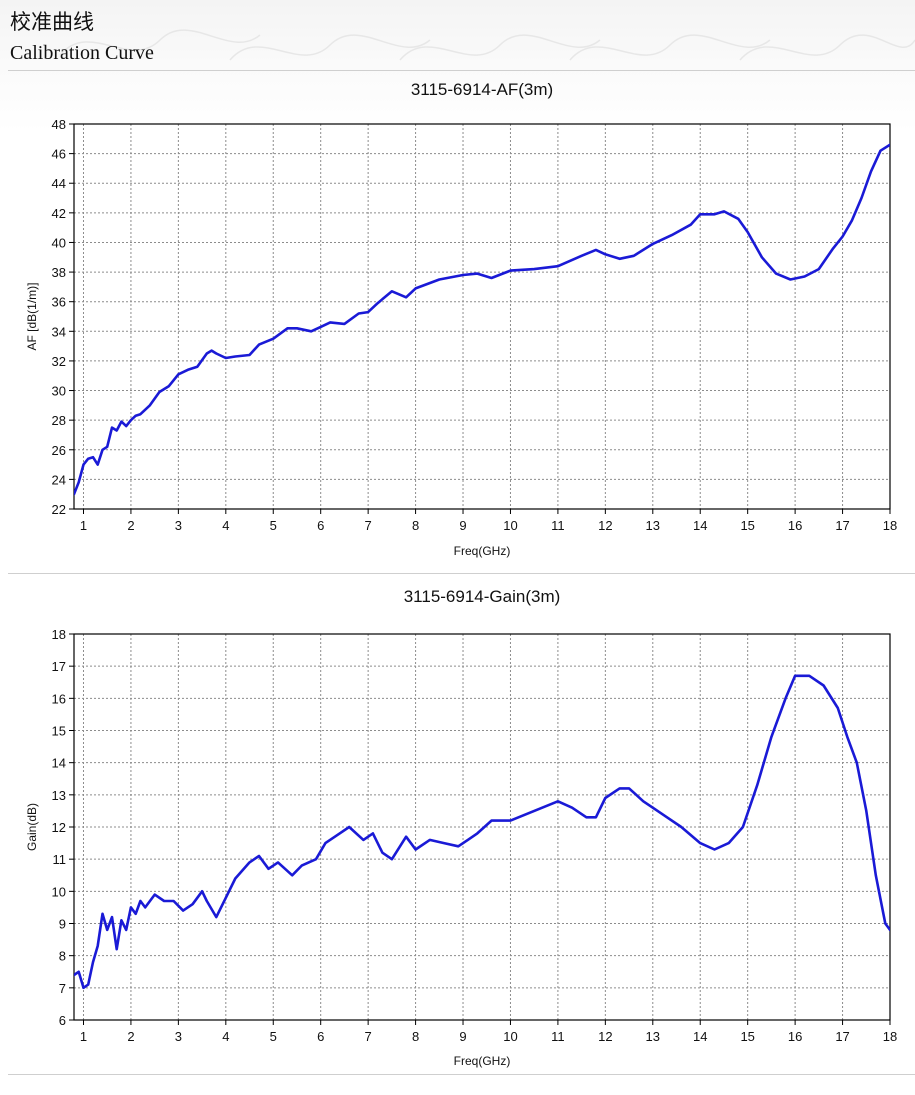  What do you see at coordinates (59, 479) in the screenshot?
I see `y-tick-label: 24` at bounding box center [59, 479].